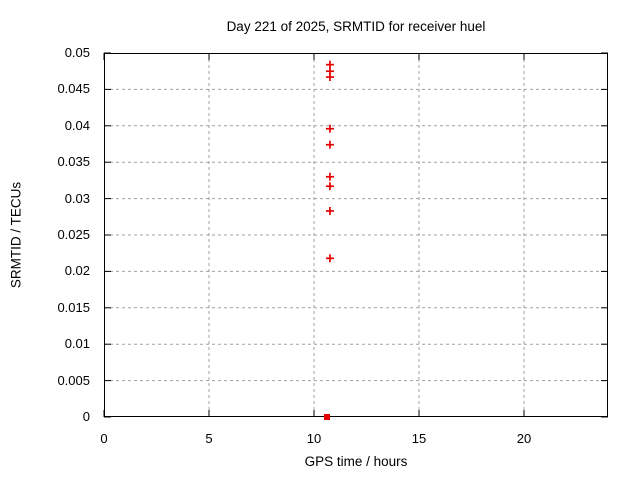  What do you see at coordinates (209, 438) in the screenshot?
I see `x-tick-label: 5` at bounding box center [209, 438].